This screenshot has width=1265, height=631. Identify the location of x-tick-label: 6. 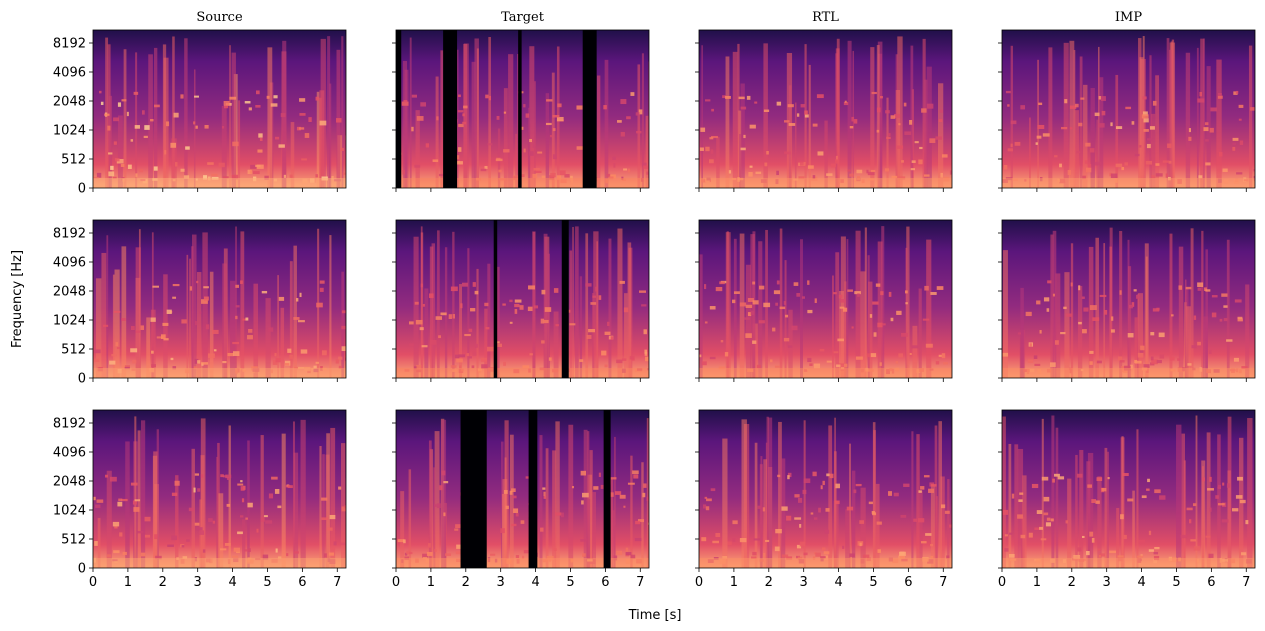
(1211, 582).